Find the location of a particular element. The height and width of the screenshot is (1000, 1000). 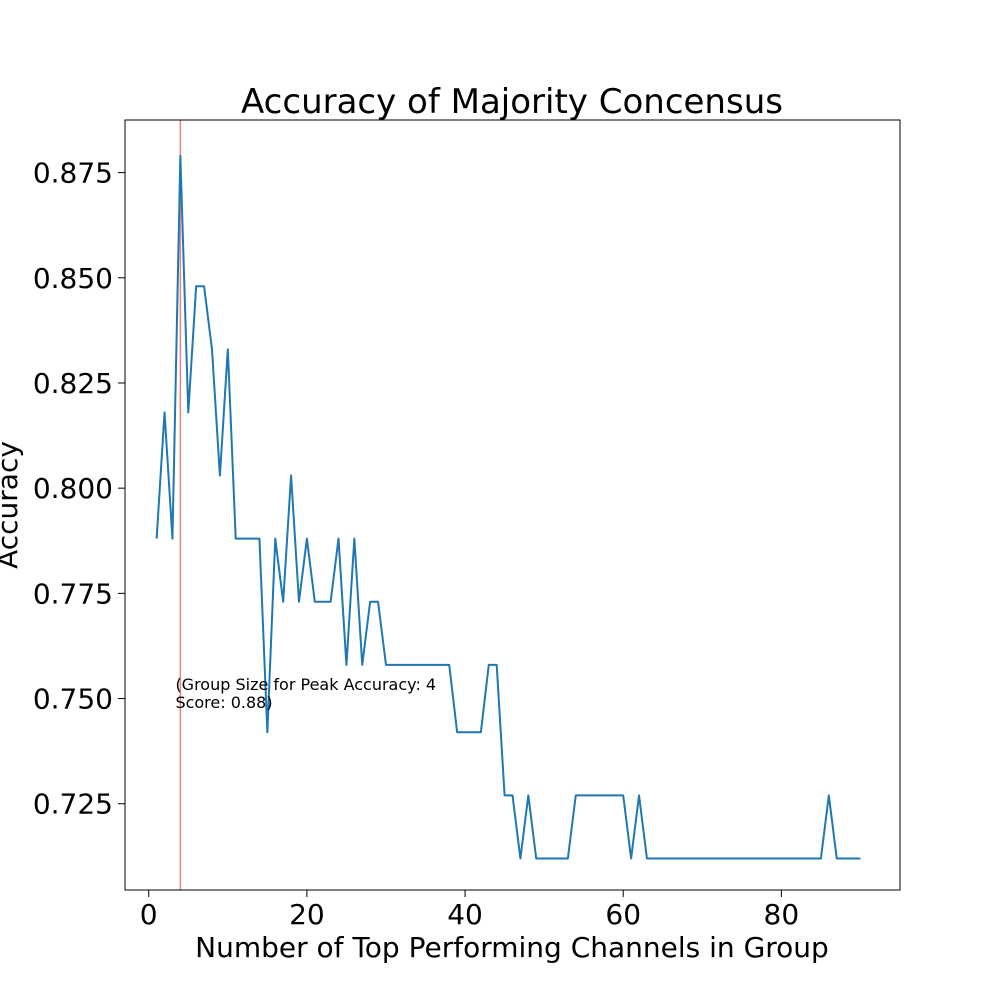

x-tick-label: 60 is located at coordinates (623, 914).